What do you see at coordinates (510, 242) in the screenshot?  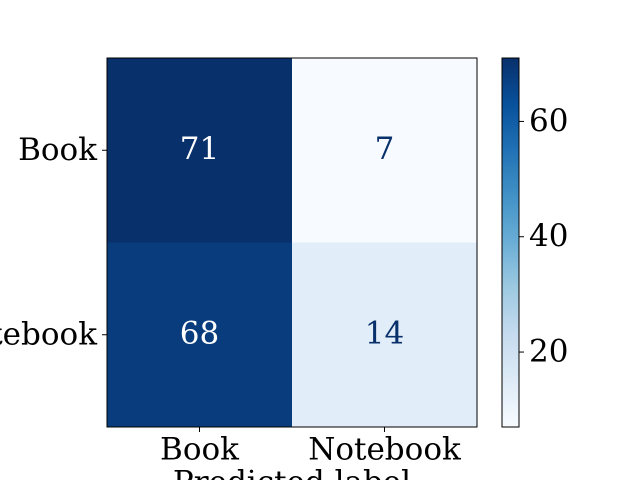 I see `colorbar` at bounding box center [510, 242].